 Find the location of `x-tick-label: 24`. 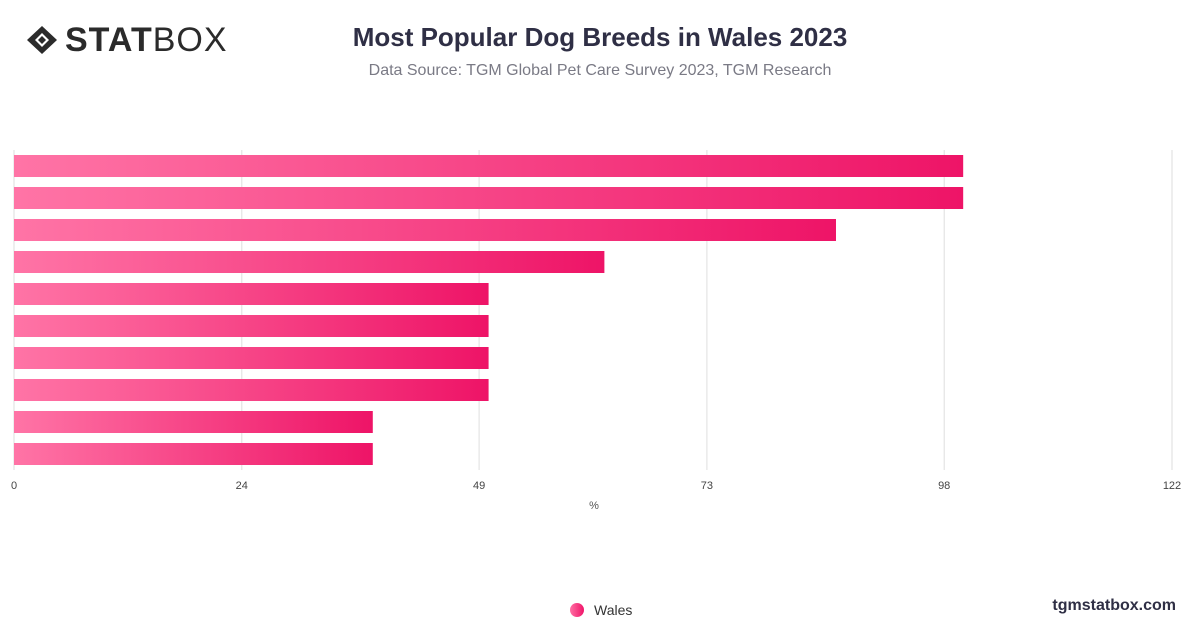

x-tick-label: 24 is located at coordinates (242, 486).